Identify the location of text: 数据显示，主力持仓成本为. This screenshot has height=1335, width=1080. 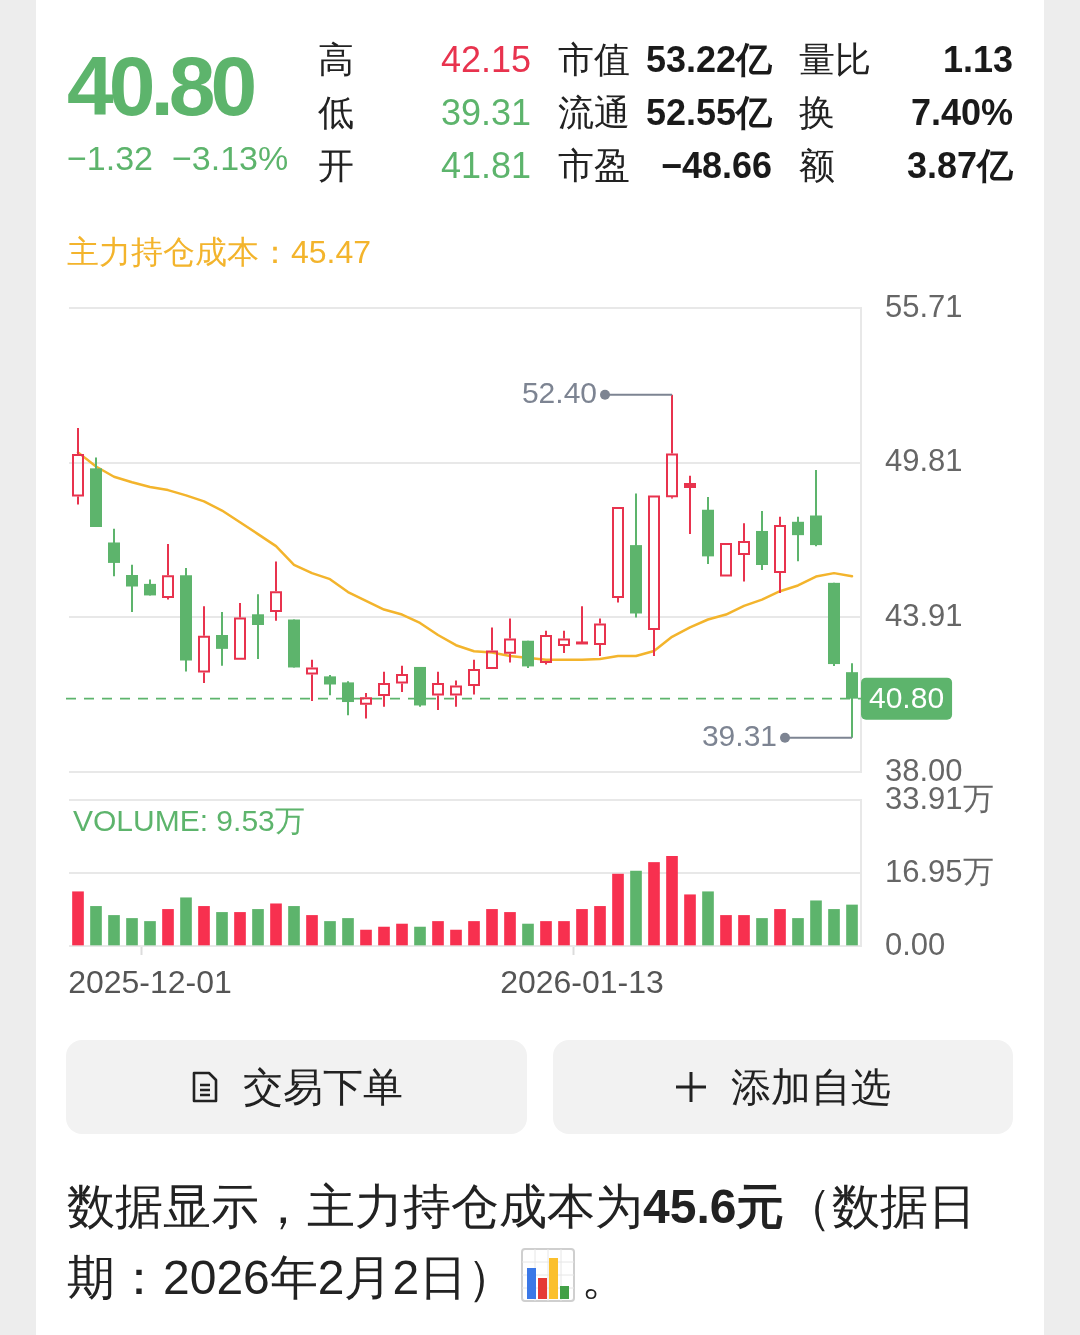
(355, 1206).